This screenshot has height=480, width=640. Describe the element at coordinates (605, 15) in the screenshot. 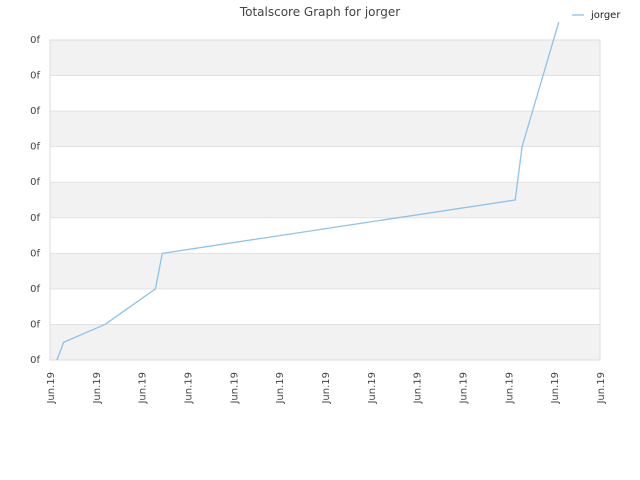

I see `legend-label: jorger` at that location.